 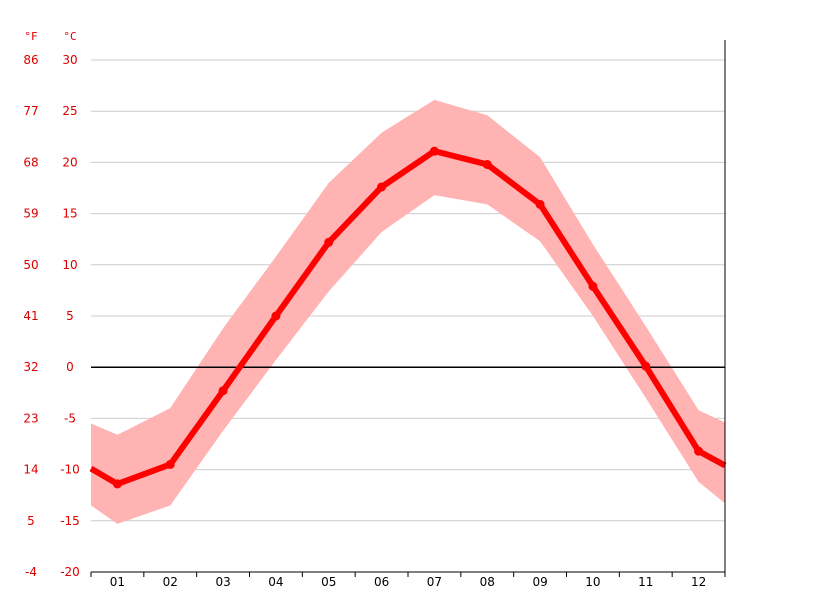 I want to click on x-tick-label: 04, so click(x=275, y=582).